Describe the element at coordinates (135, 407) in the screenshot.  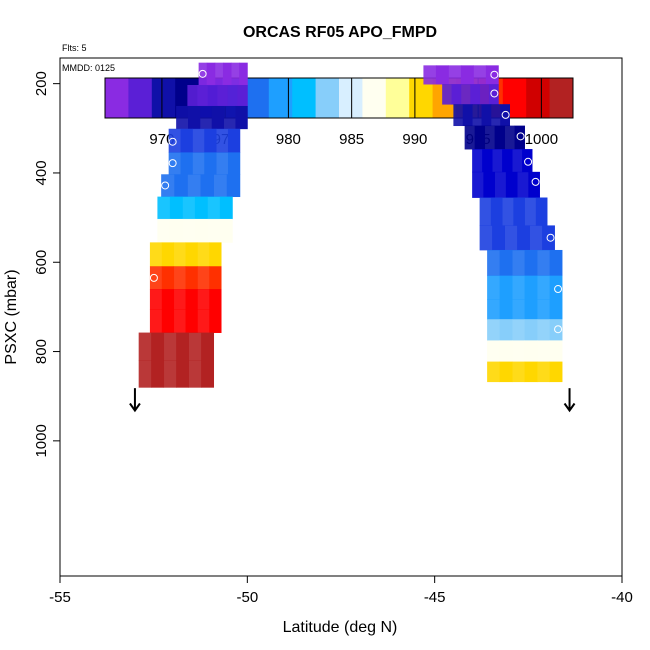
I see `direction-arrow-head` at that location.